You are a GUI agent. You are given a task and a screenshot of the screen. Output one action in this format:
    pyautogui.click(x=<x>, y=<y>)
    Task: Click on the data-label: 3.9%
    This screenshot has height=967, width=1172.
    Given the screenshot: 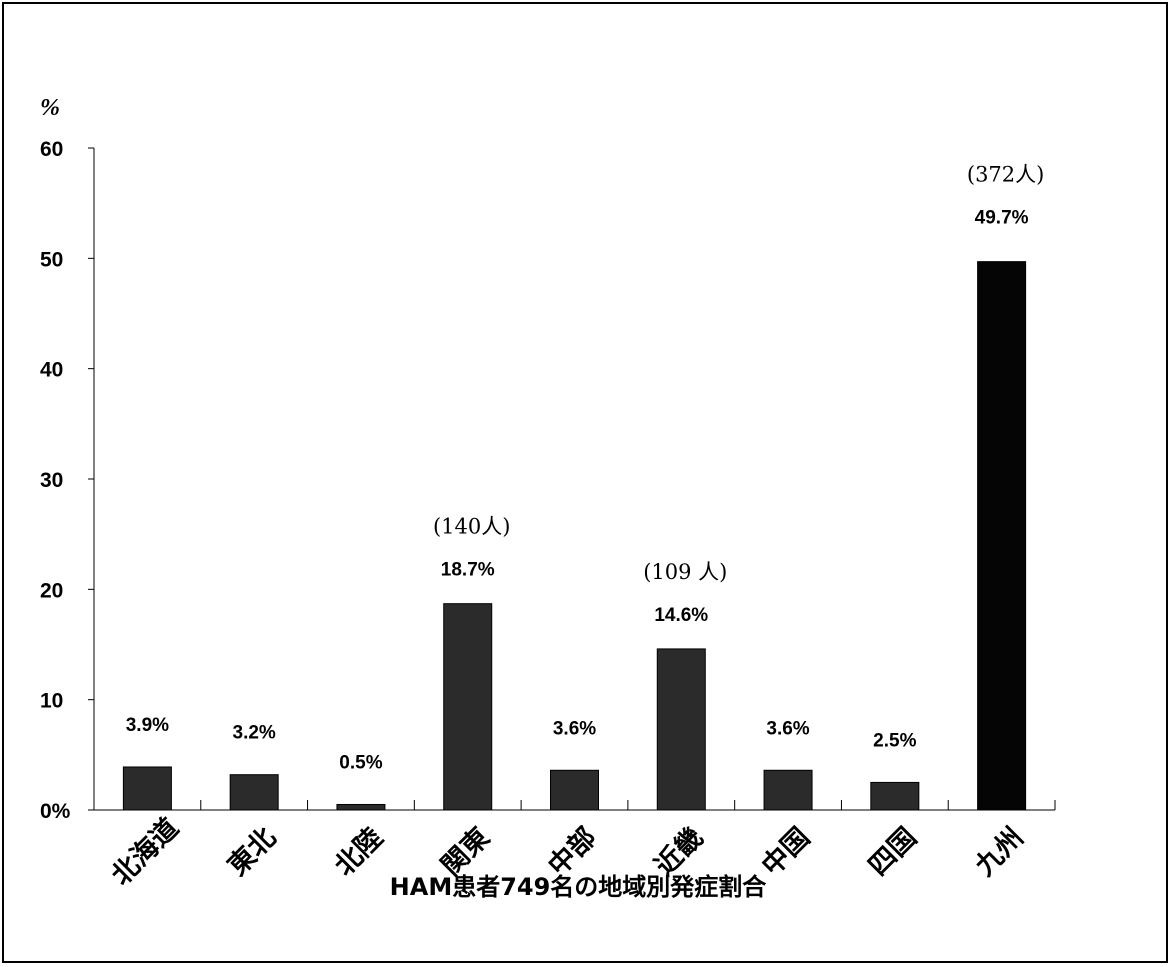 What is the action you would take?
    pyautogui.click(x=147, y=725)
    